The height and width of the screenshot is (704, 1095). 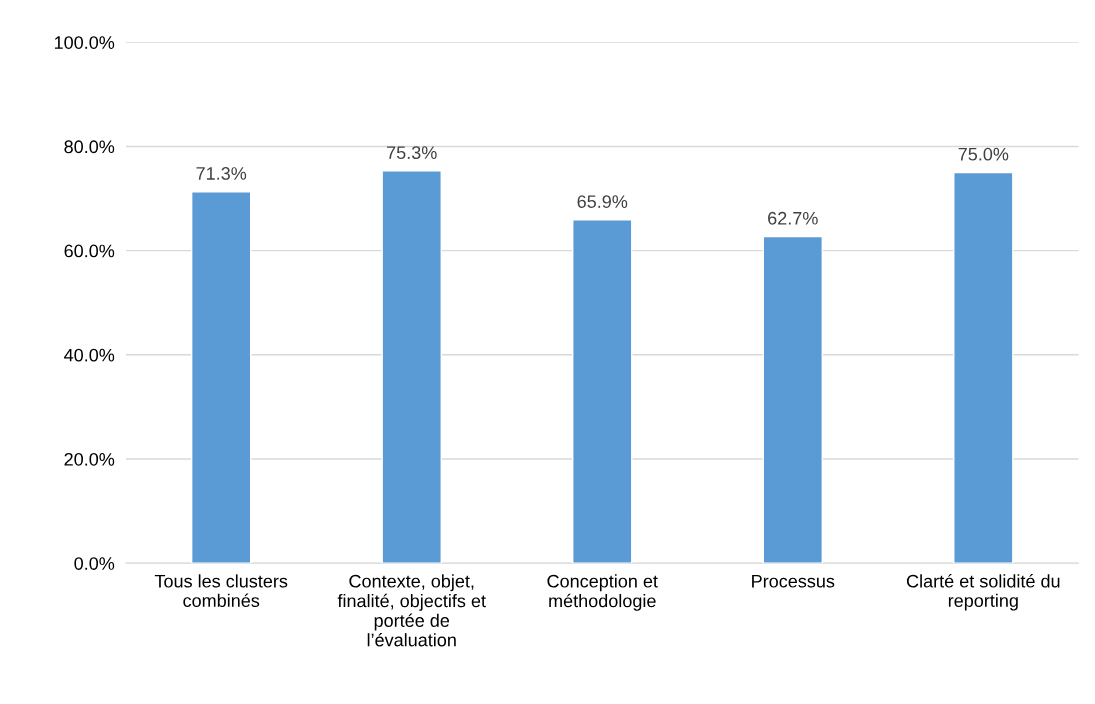 I want to click on x-tick-label: Processus, so click(x=793, y=581).